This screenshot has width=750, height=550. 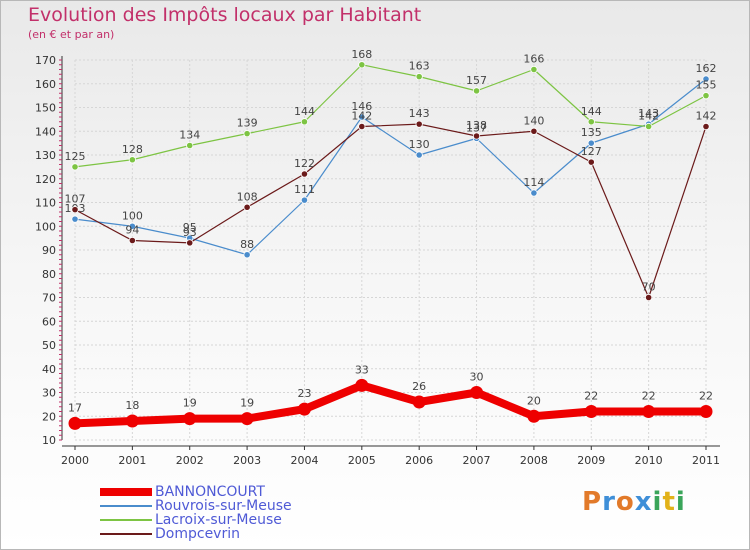 What do you see at coordinates (304, 460) in the screenshot?
I see `x-tick-label: 2004` at bounding box center [304, 460].